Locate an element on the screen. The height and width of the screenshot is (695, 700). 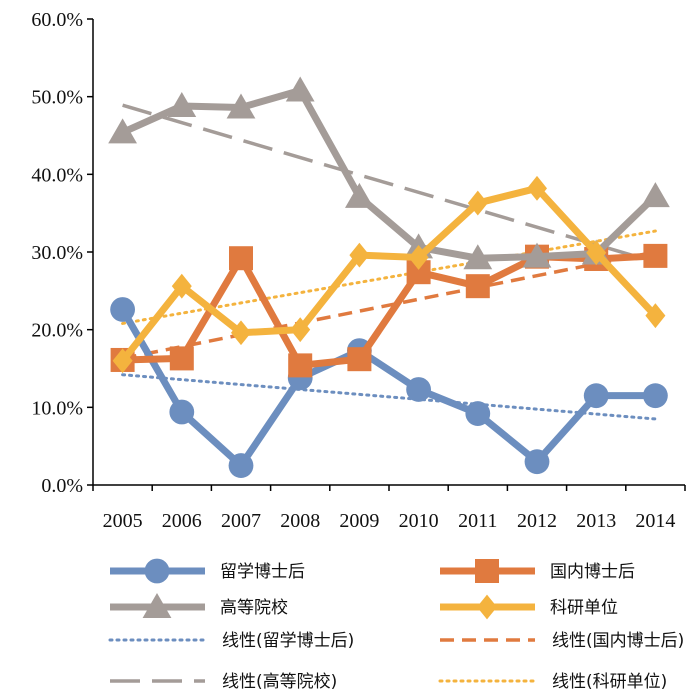
y-tick-label: 40.0% is located at coordinates (57, 175).